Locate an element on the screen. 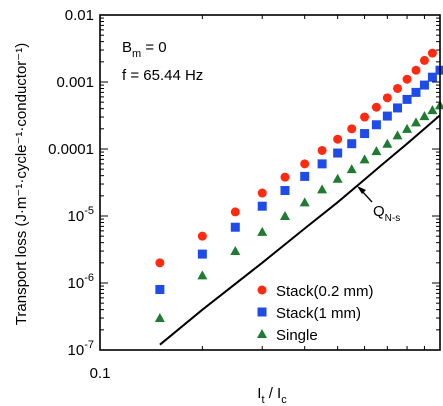 The image size is (443, 406). legend-marker-triangle is located at coordinates (262, 333).